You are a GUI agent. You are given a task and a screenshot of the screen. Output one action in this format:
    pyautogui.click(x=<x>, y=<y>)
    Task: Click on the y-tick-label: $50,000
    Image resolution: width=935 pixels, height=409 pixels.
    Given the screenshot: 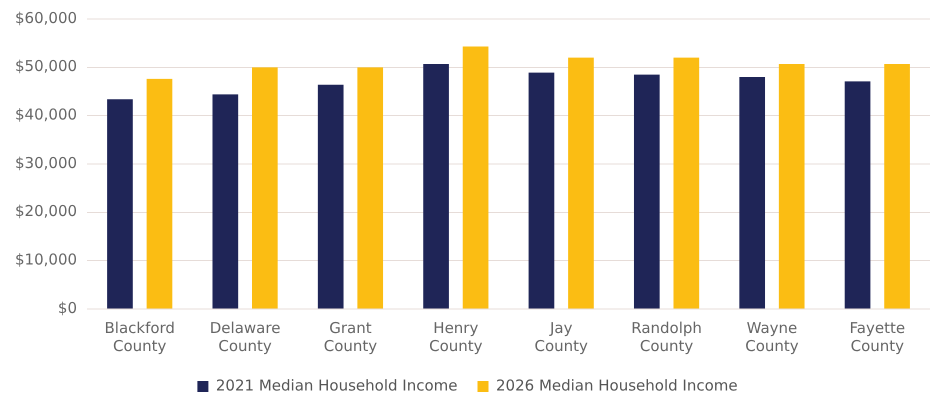 What is the action you would take?
    pyautogui.click(x=46, y=66)
    